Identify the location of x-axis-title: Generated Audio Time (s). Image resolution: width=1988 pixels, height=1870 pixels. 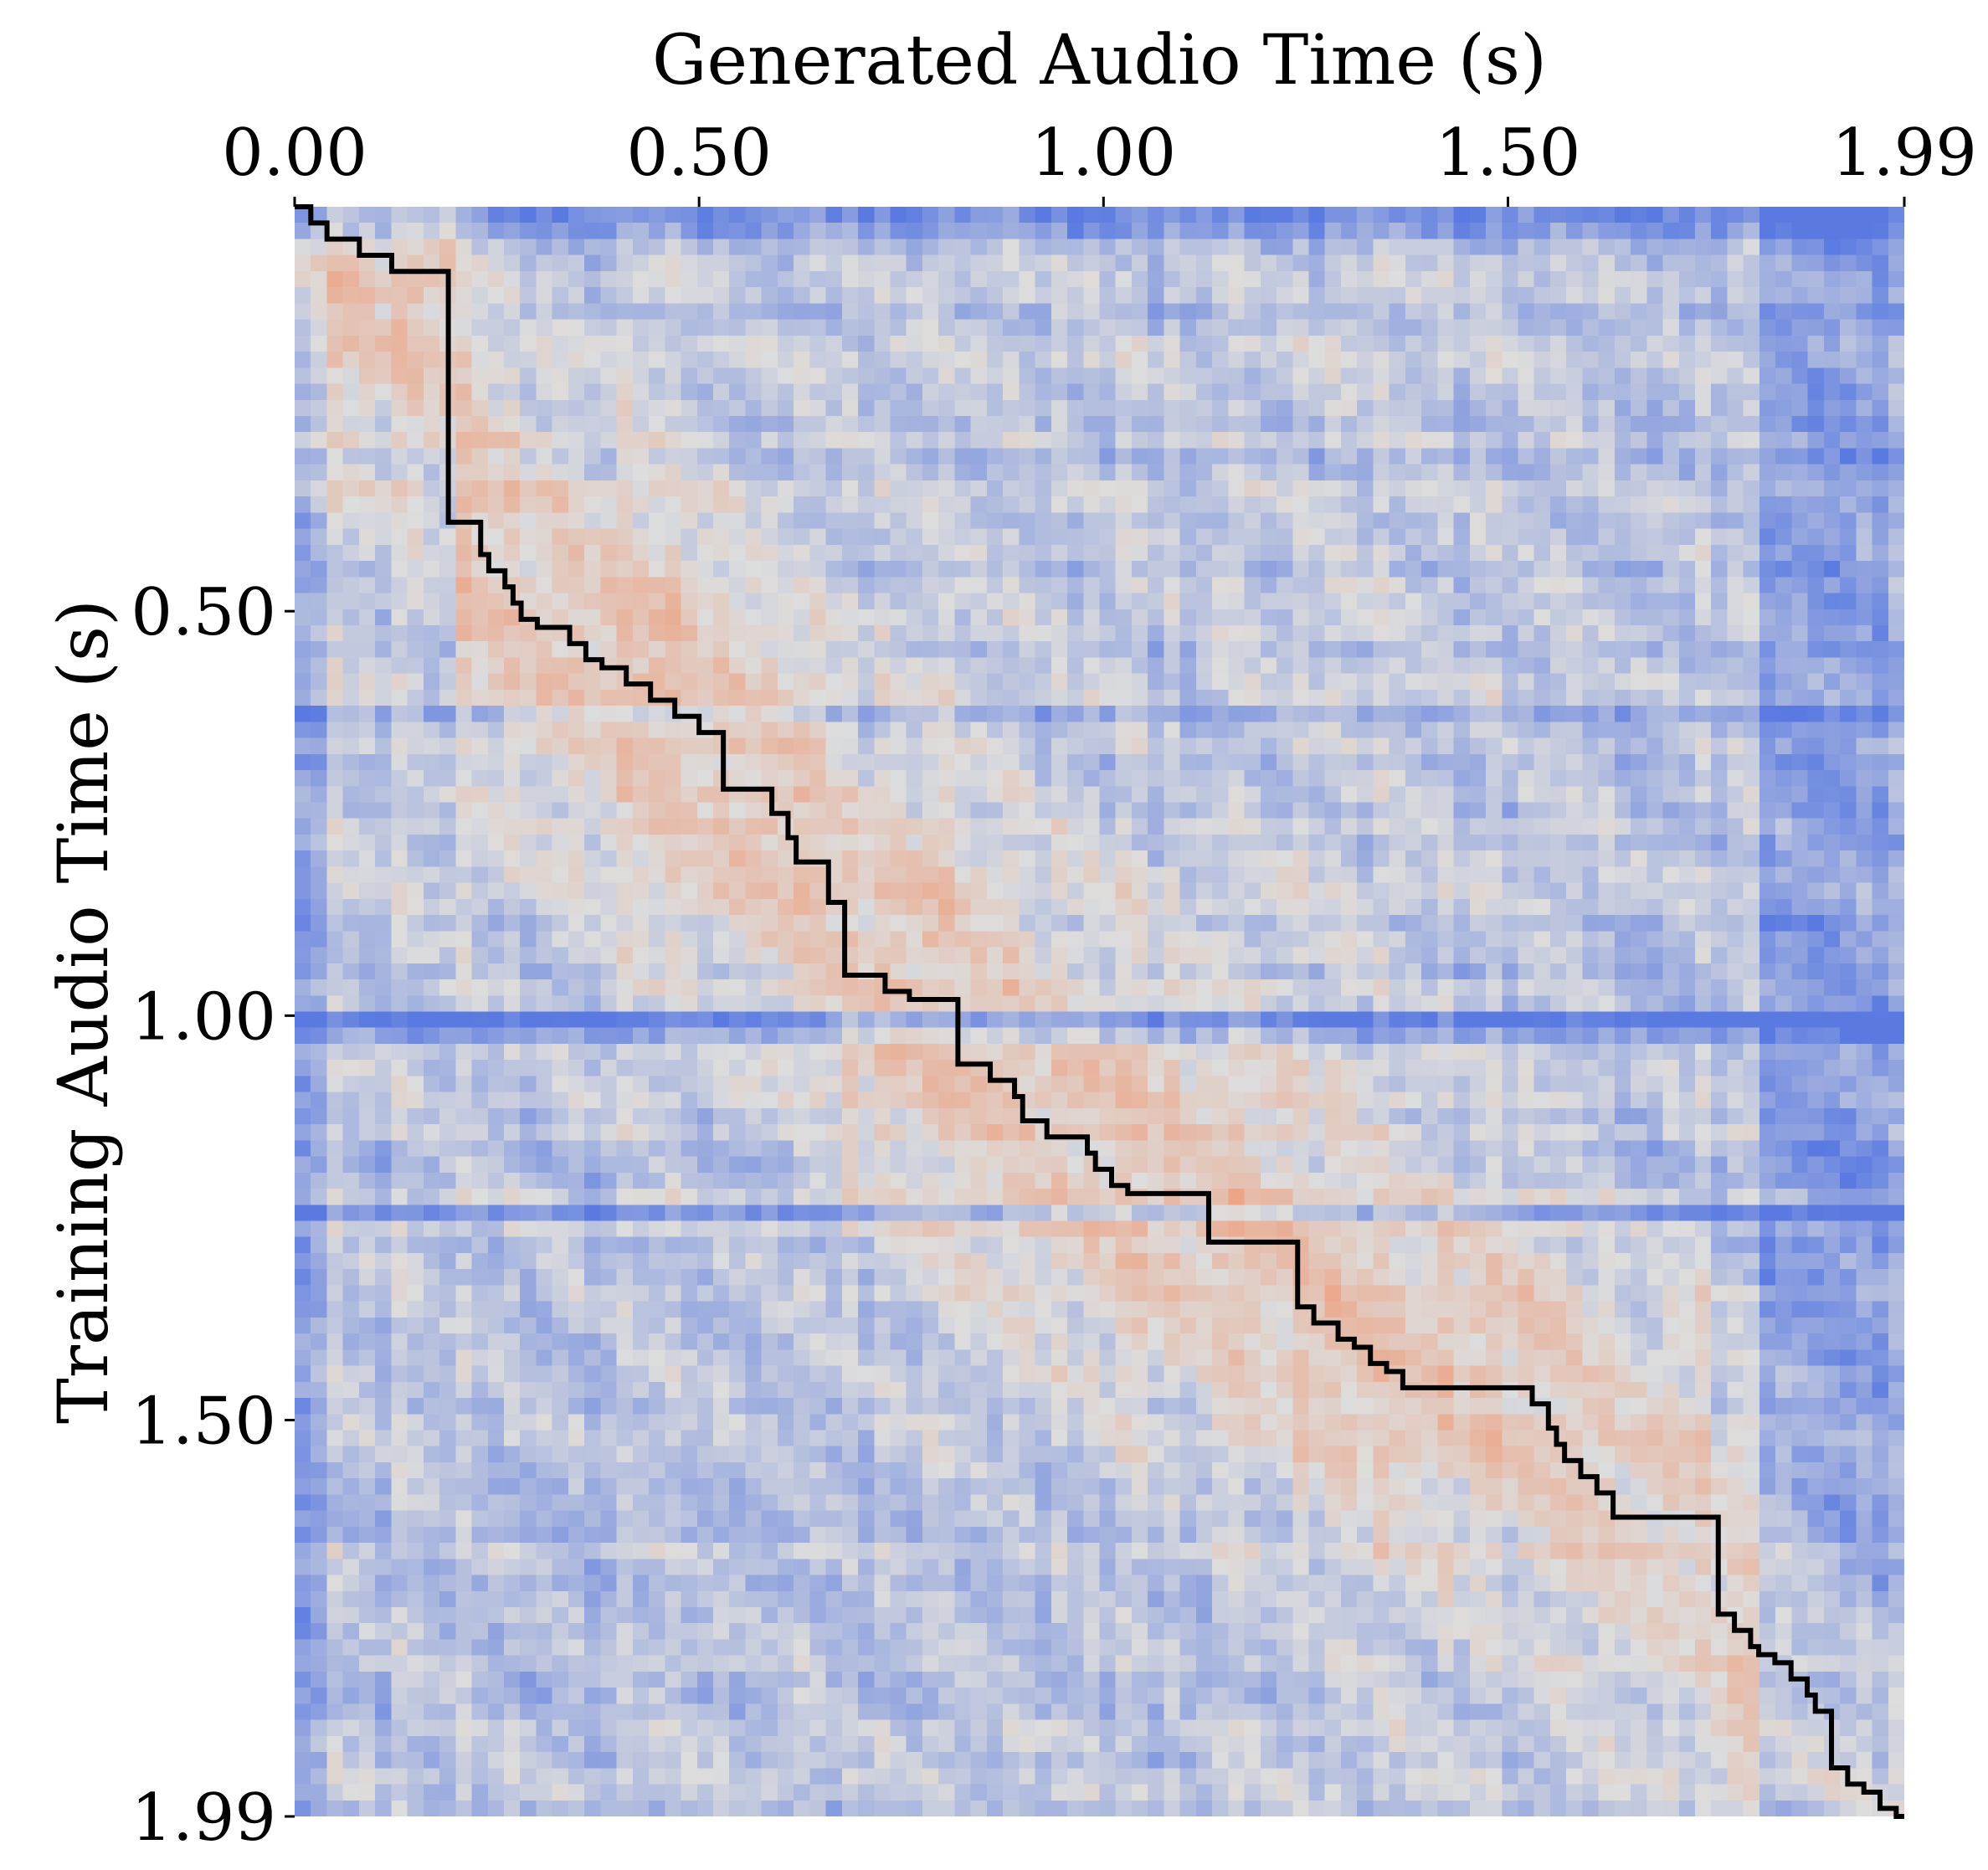
(1099, 60).